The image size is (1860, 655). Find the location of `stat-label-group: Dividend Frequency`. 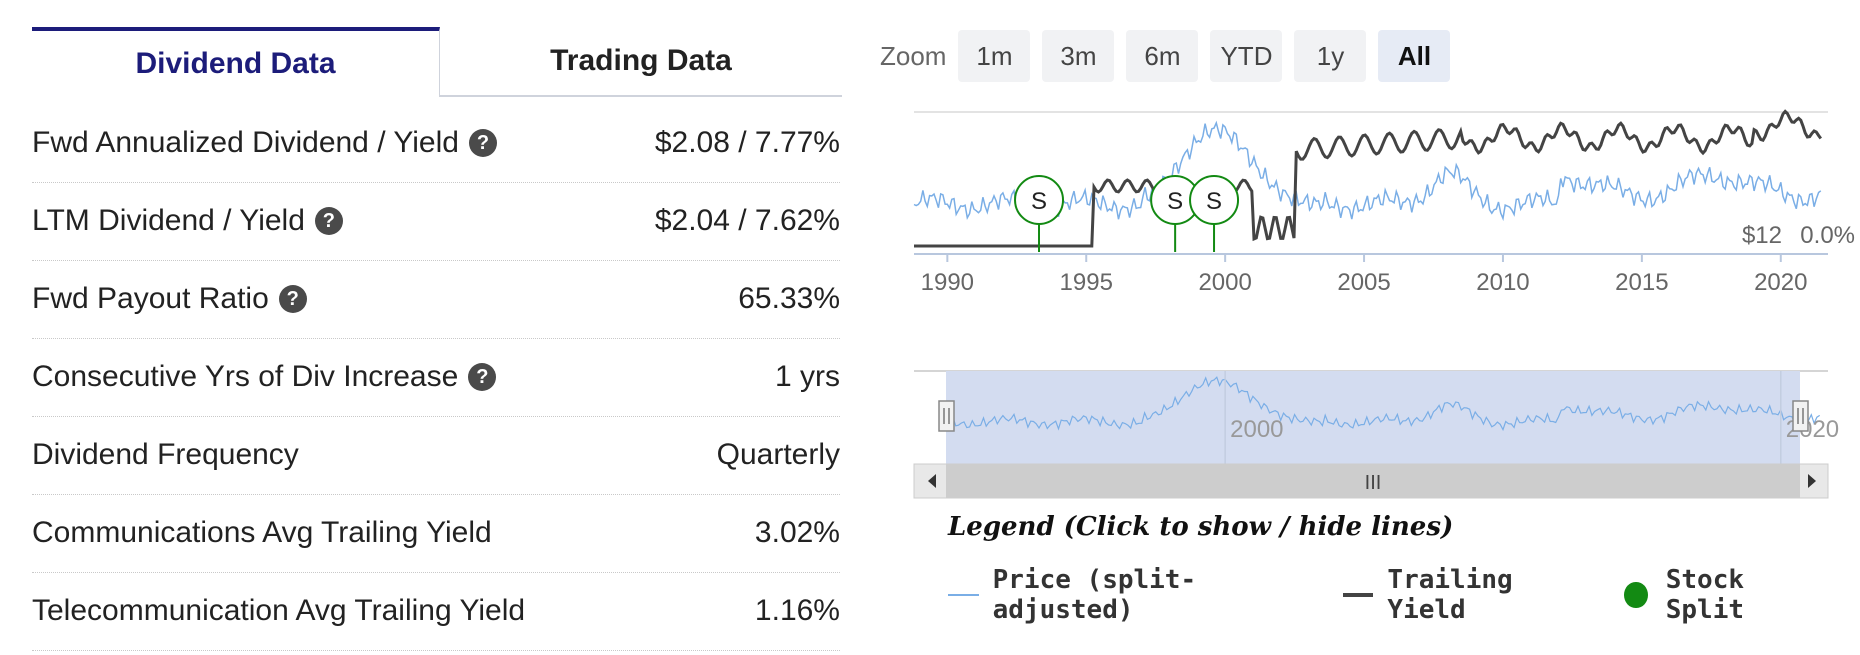

stat-label-group: Dividend Frequency is located at coordinates (165, 455).